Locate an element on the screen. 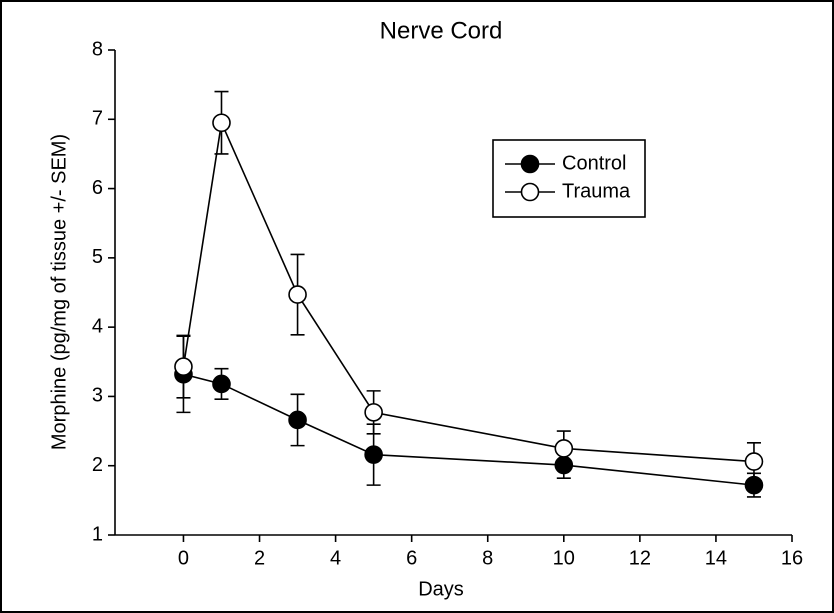 The width and height of the screenshot is (834, 613). y-tick-label: 7 is located at coordinates (97, 119).